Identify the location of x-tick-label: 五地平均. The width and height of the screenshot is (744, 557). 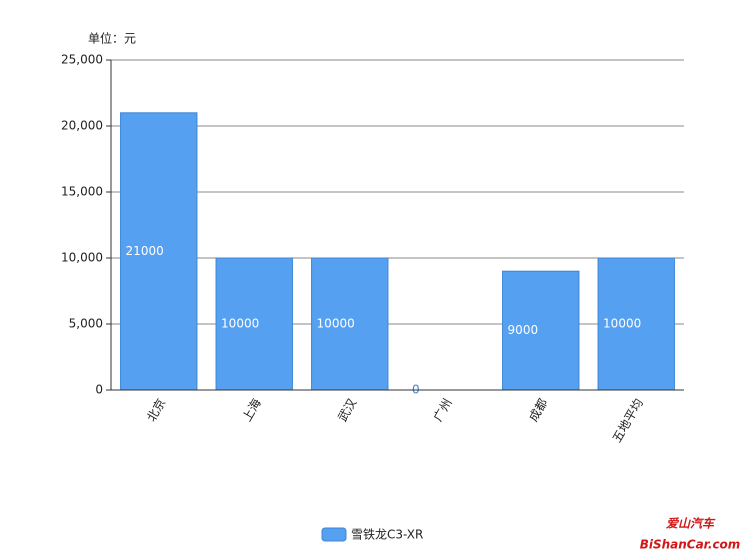
(628, 420).